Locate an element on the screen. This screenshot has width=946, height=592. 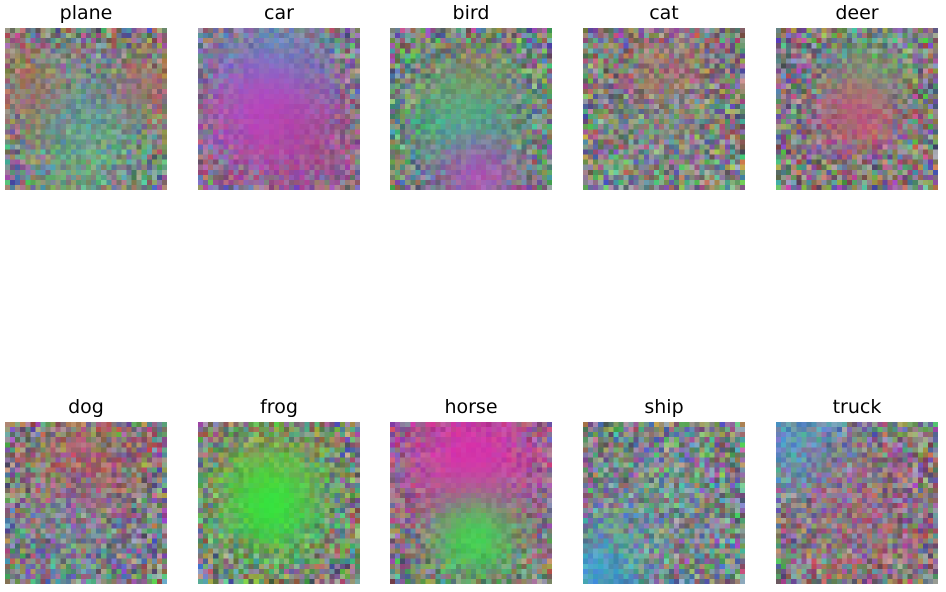
panel-title: deer is located at coordinates (857, 13).